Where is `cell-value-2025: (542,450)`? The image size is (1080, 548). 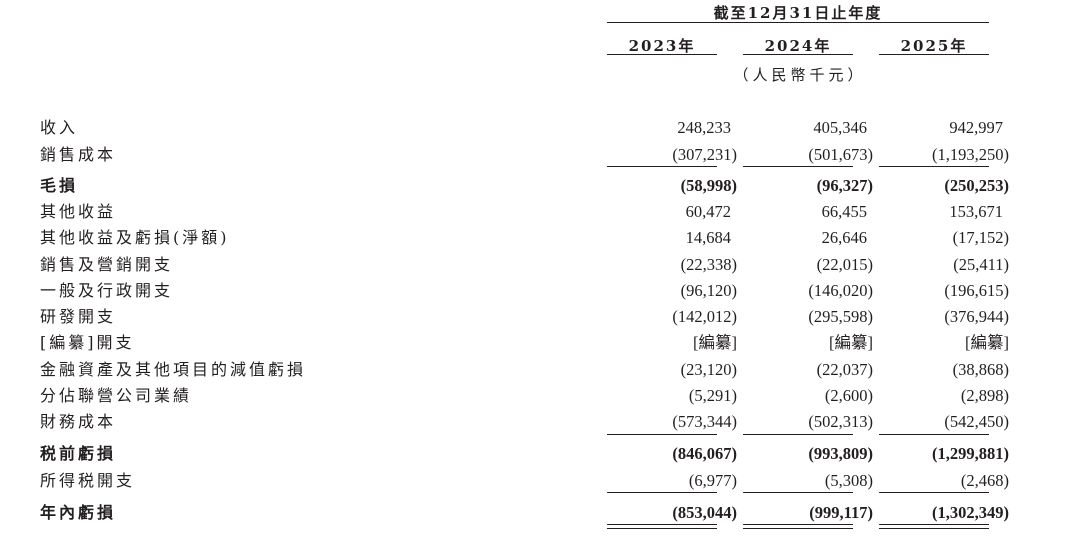 cell-value-2025: (542,450) is located at coordinates (976, 421).